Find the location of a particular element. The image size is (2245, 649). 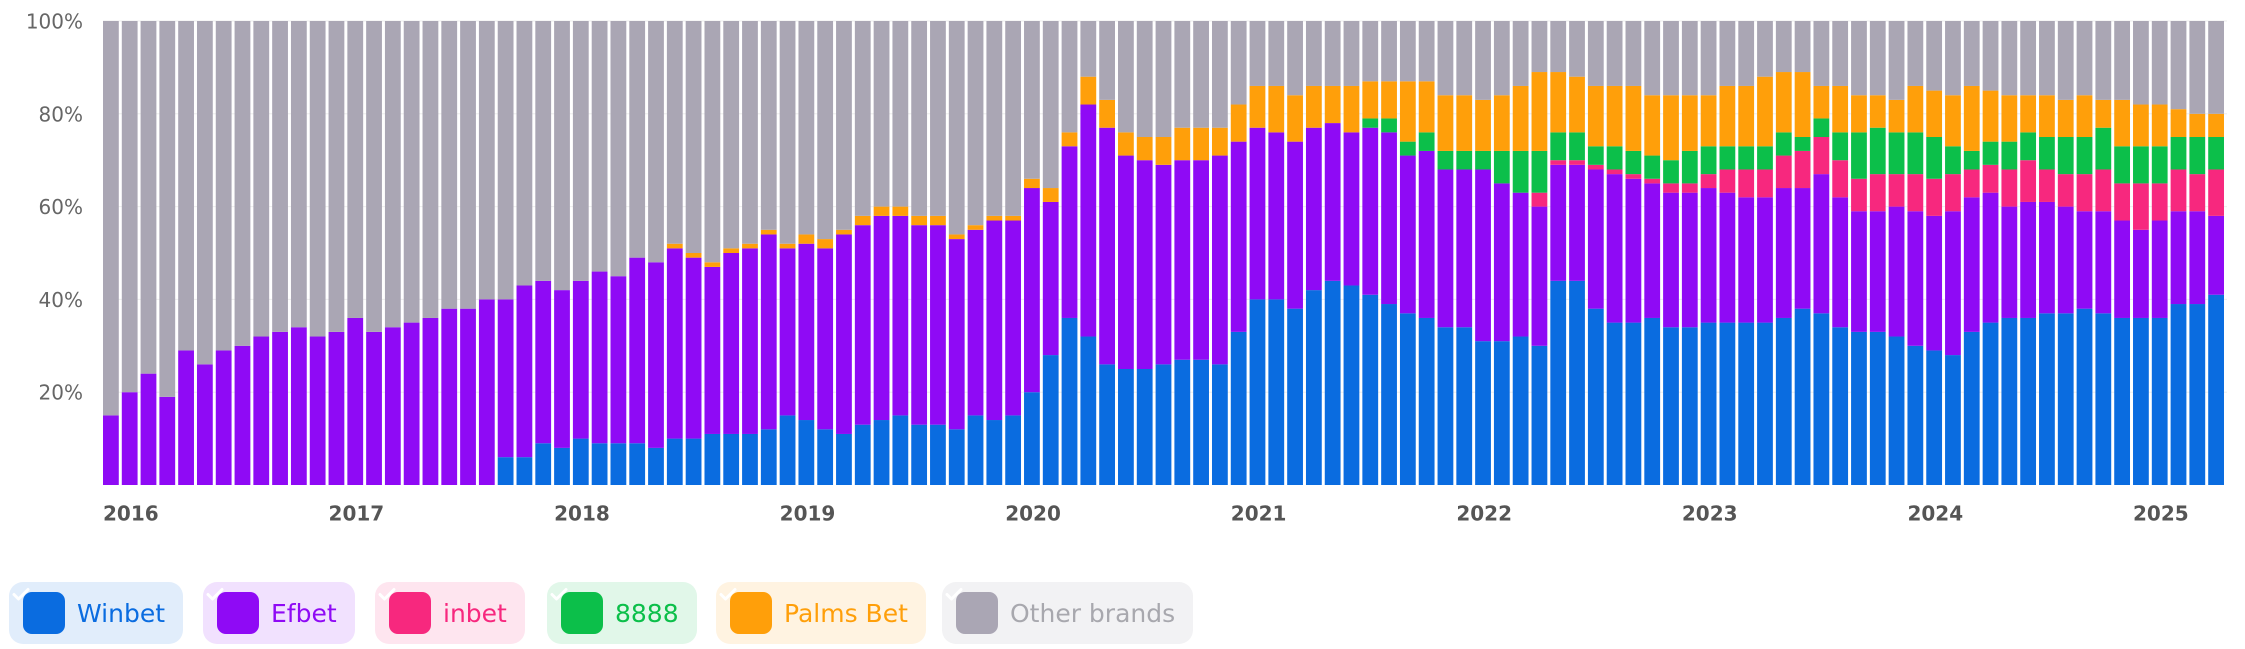

x-tick-label: 2023 is located at coordinates (1710, 514).